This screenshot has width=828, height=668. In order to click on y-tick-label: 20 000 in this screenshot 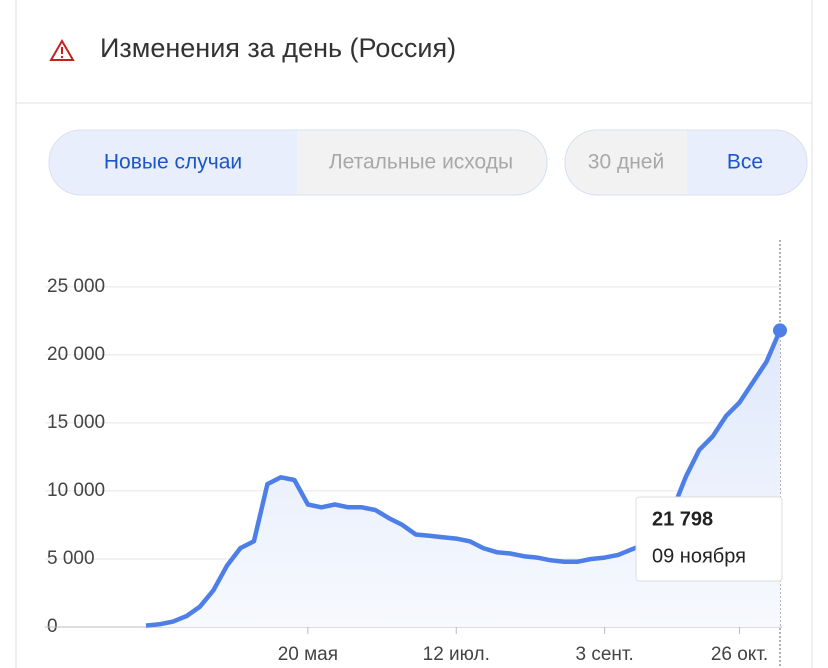, I will do `click(76, 354)`.